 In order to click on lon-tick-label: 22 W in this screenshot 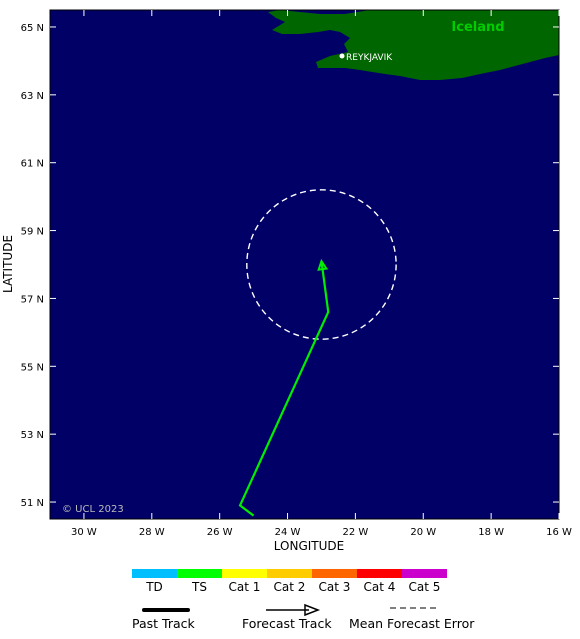, I will do `click(356, 532)`.